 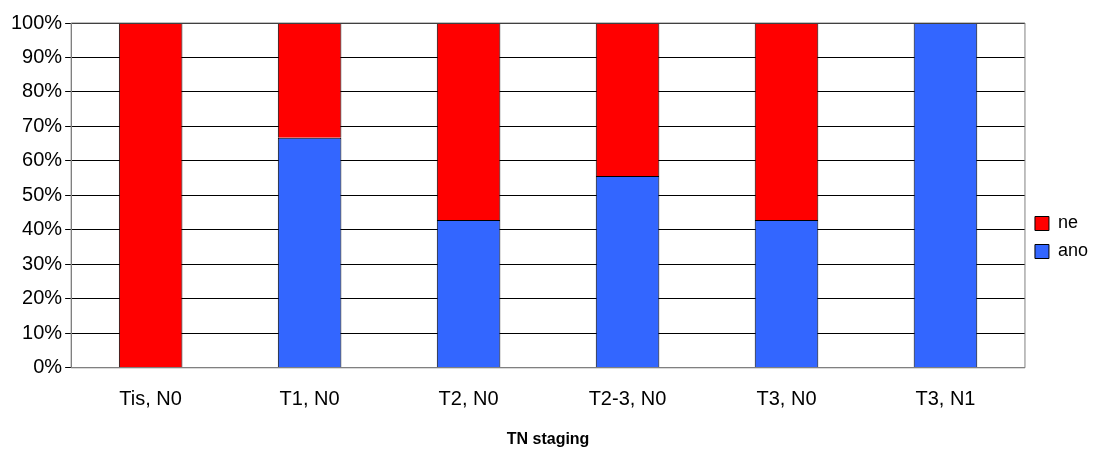 What do you see at coordinates (42, 90) in the screenshot?
I see `y-tick-label: 80%` at bounding box center [42, 90].